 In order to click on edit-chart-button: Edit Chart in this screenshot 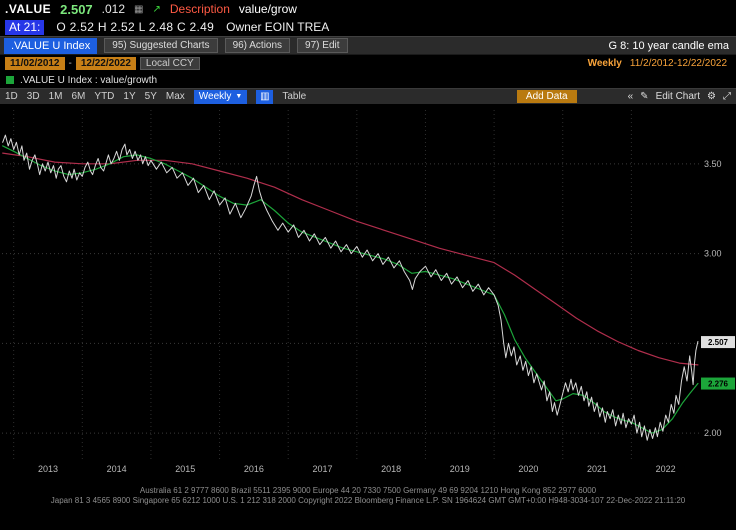, I will do `click(678, 96)`.